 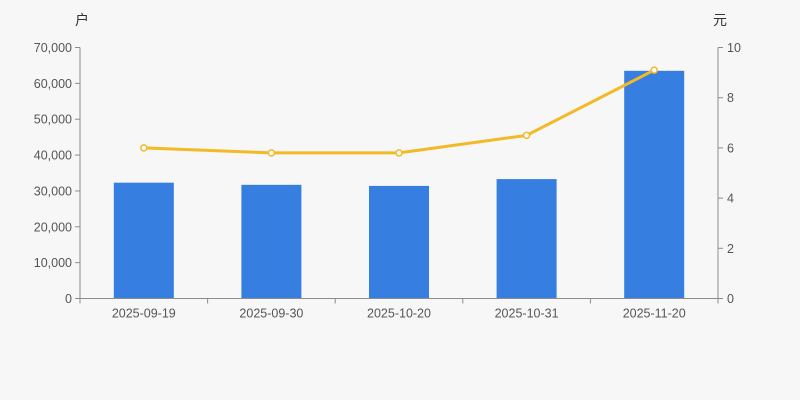 I want to click on left-axis-tick-label: 60,000, so click(x=53, y=84).